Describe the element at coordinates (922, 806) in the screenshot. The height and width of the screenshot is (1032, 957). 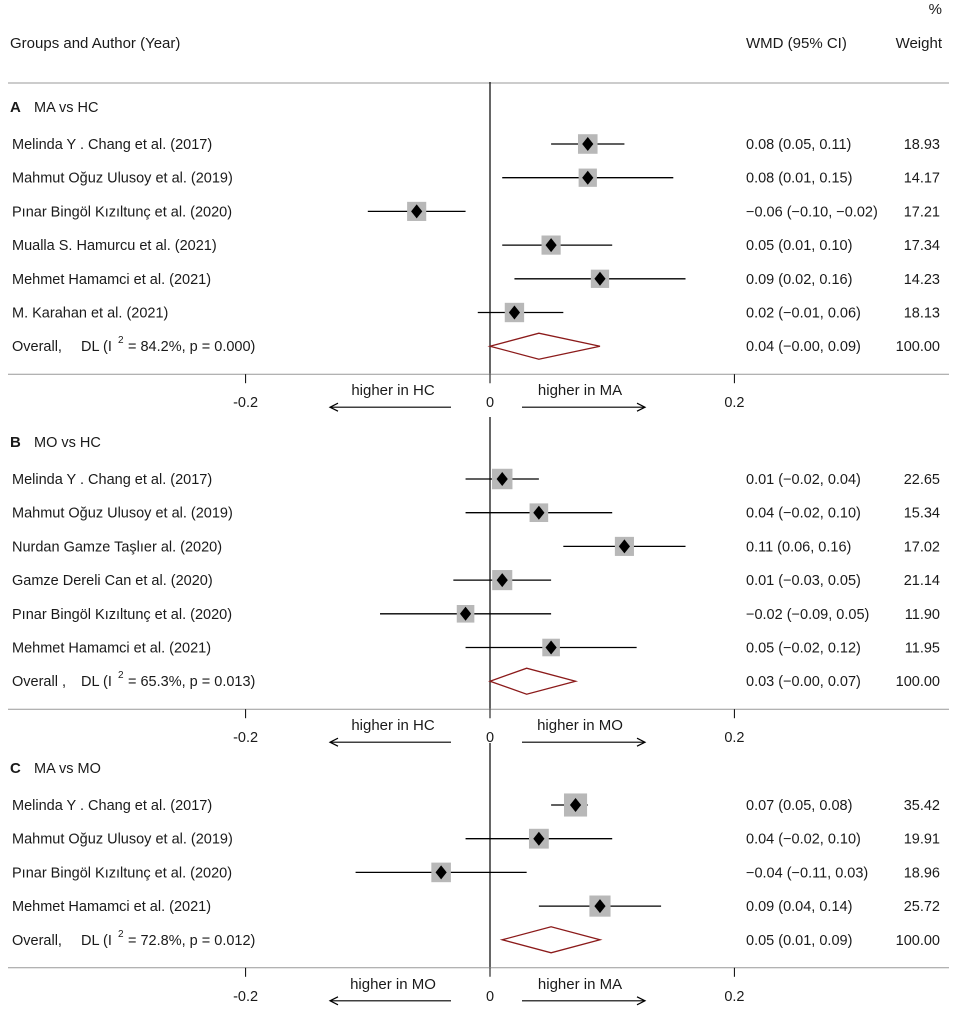
I see `study-weight-text: 35.42` at that location.